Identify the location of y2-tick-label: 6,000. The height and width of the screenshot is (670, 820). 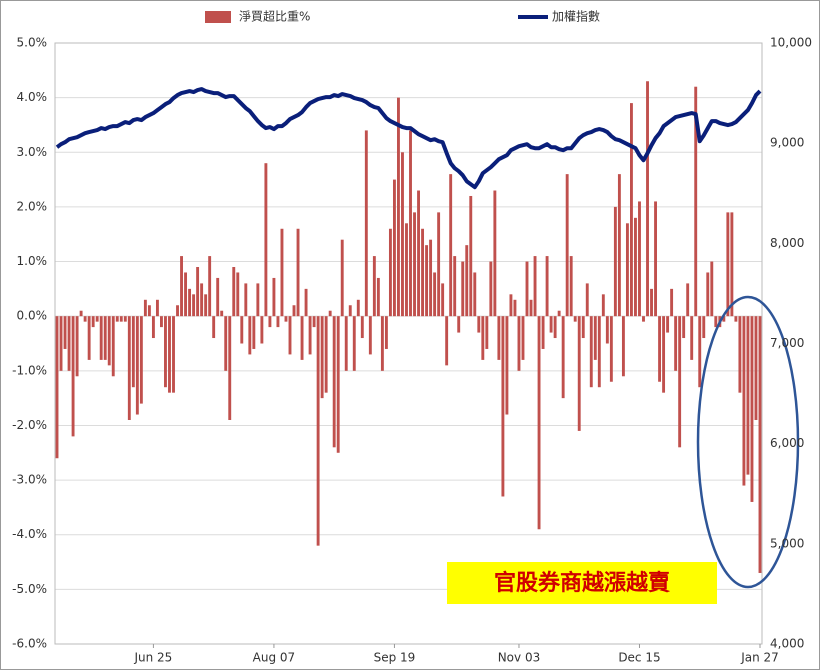
(787, 443).